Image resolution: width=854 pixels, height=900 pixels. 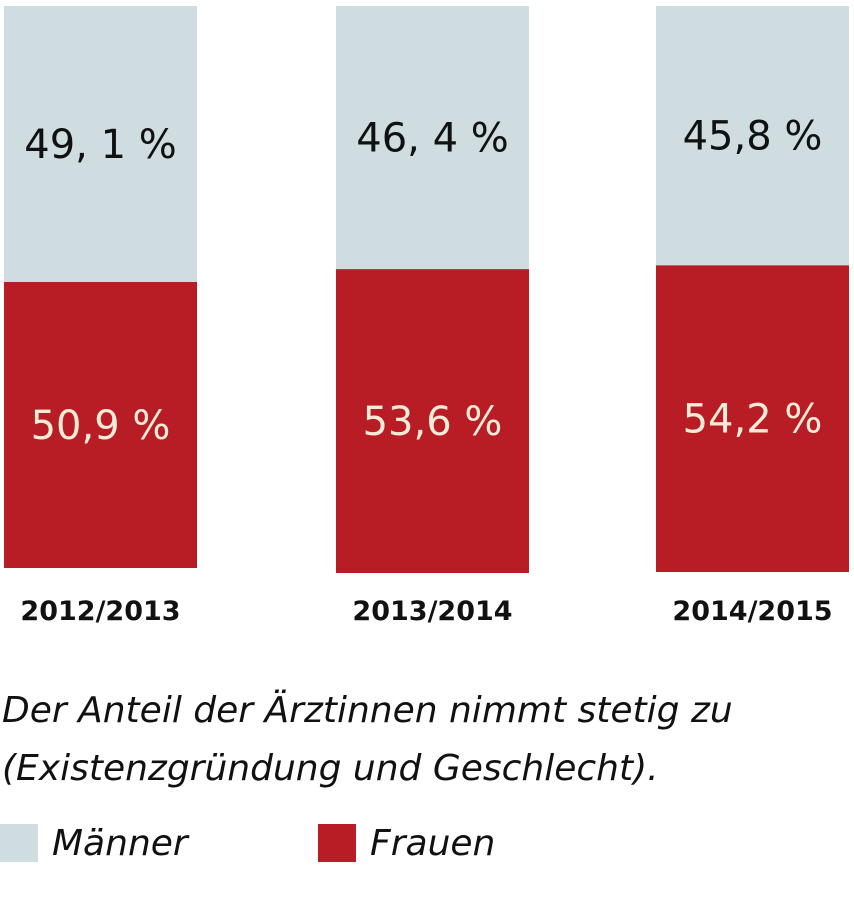 I want to click on data-label-maenner-2012-2013: 49, 1 %, so click(x=100, y=145).